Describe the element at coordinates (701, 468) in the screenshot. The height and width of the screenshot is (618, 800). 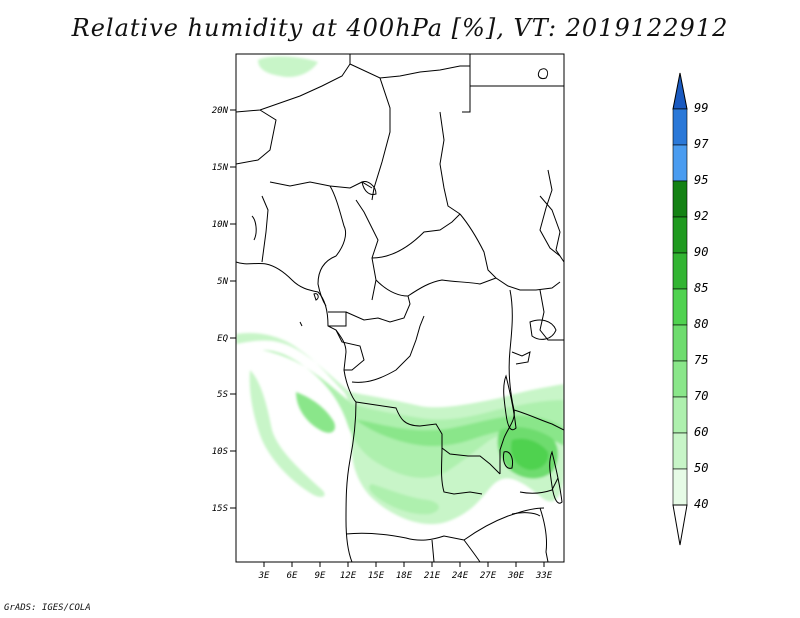
I see `colorbar-label: 50` at that location.